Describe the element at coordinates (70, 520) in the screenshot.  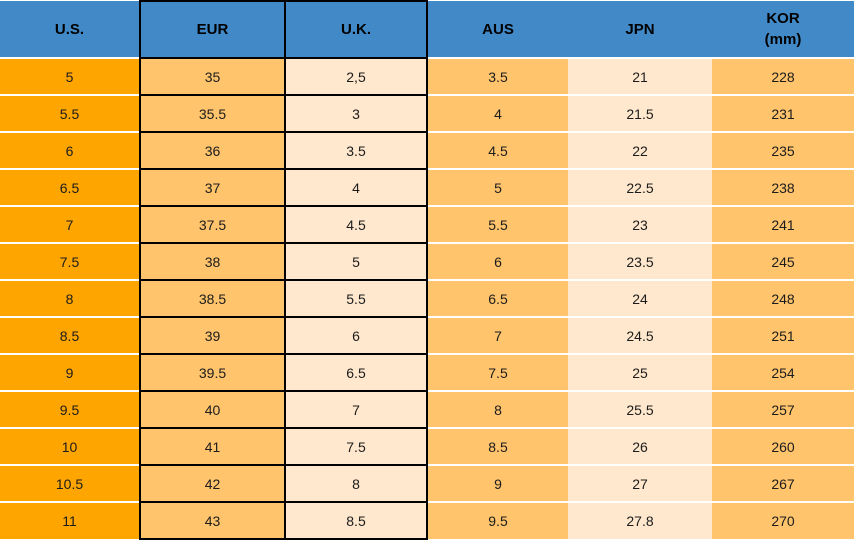
I see `cell-us-row13: 11` at that location.